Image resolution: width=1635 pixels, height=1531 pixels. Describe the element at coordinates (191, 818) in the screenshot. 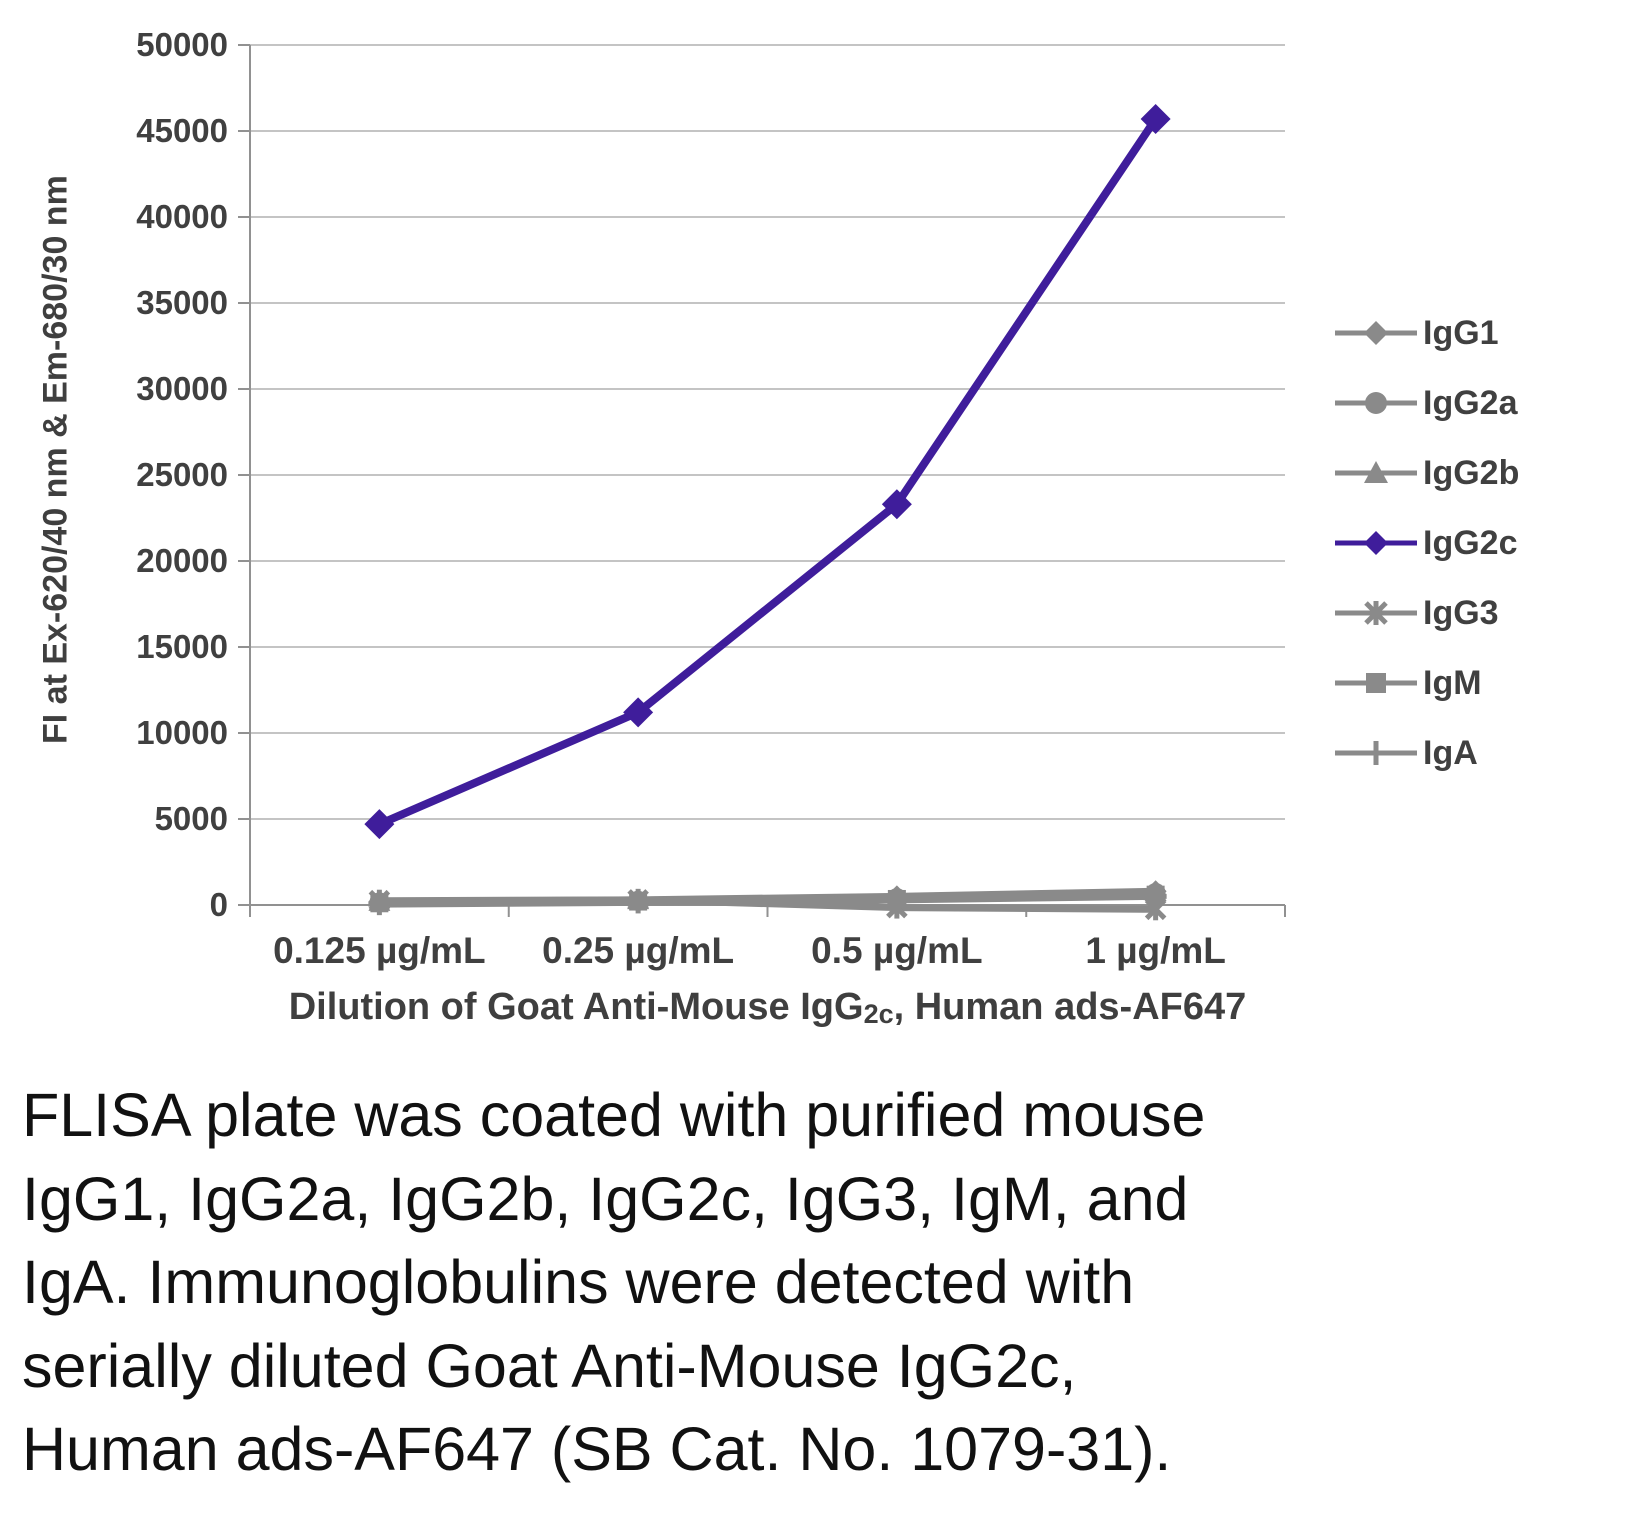

I see `y-tick-label: 5000` at that location.